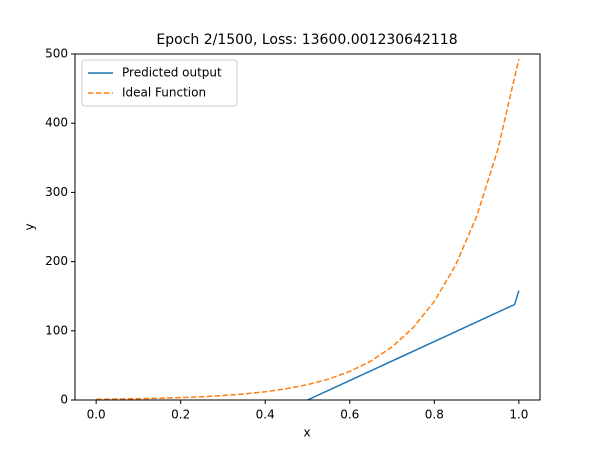  I want to click on legend-box, so click(159, 83).